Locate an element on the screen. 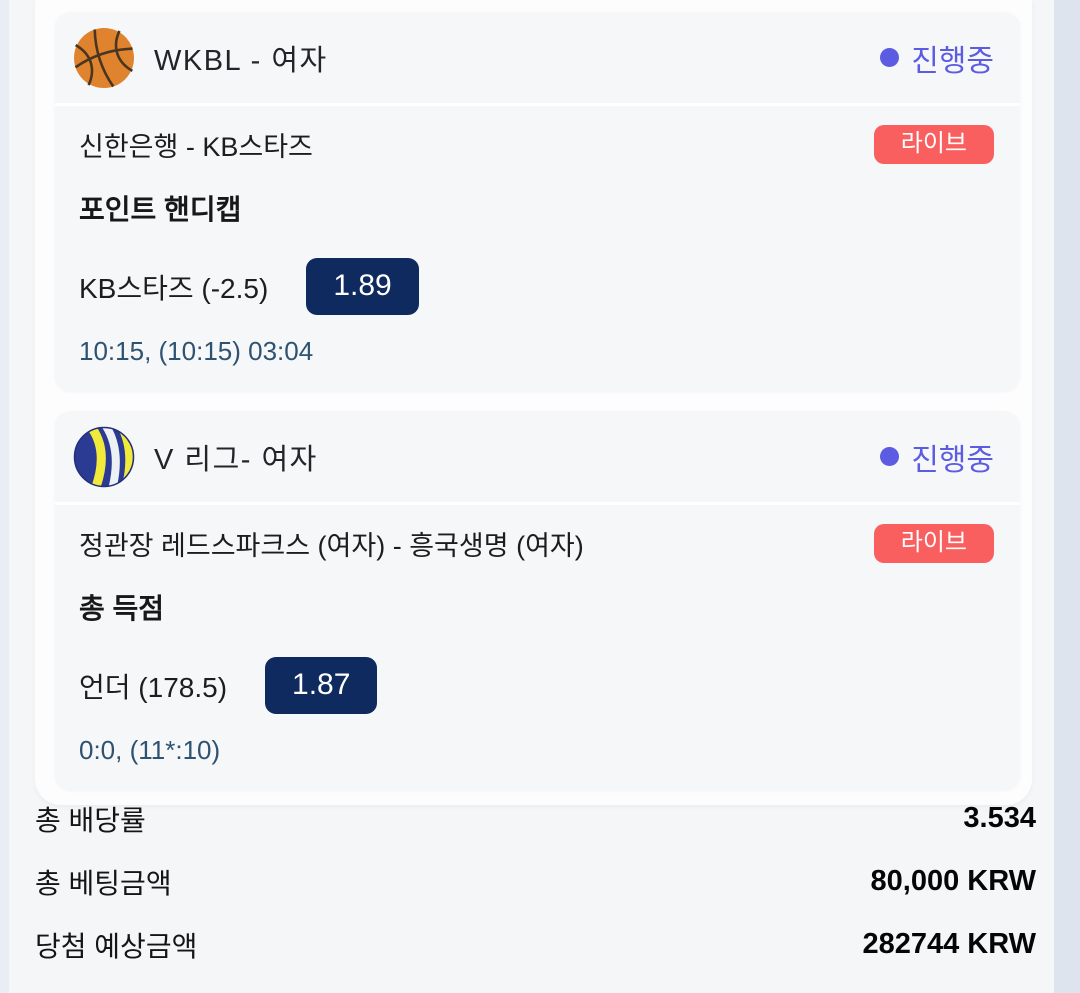 This screenshot has height=993, width=1080. odds-chip: 1.89 is located at coordinates (362, 286).